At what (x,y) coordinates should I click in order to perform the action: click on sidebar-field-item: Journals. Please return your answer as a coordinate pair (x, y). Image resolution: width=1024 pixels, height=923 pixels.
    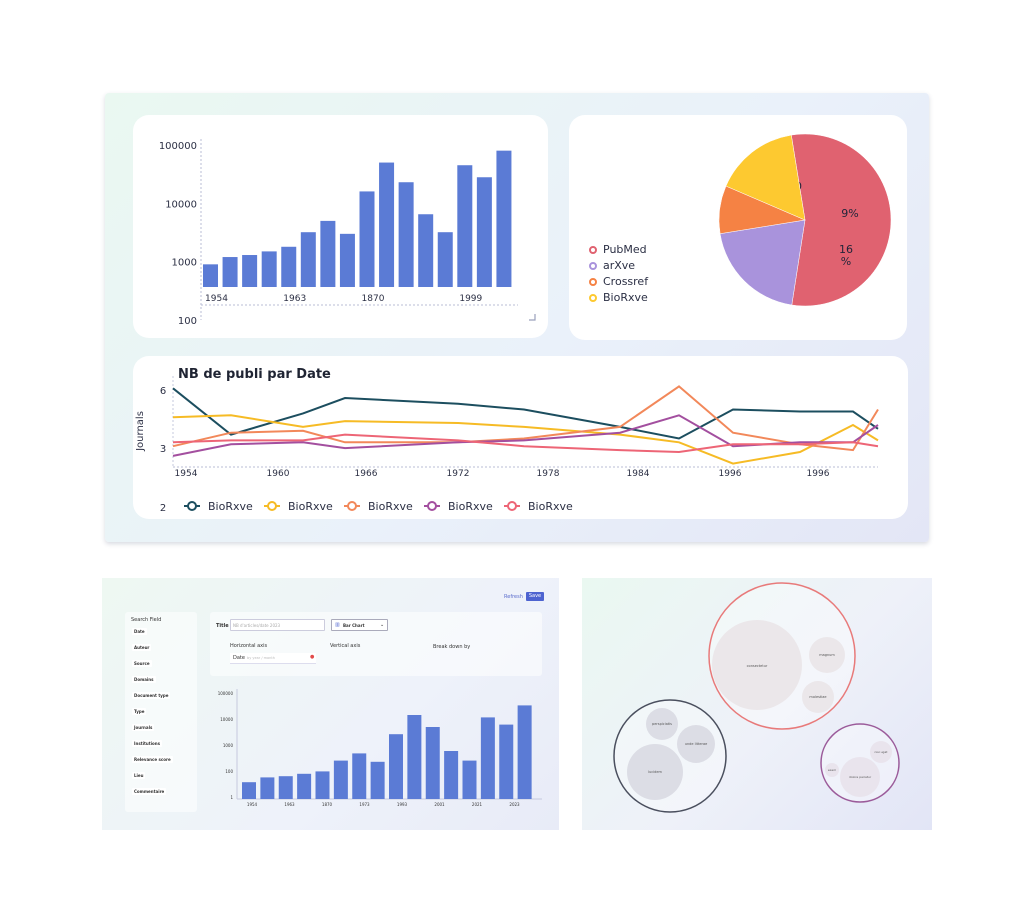
    Looking at the image, I should click on (143, 727).